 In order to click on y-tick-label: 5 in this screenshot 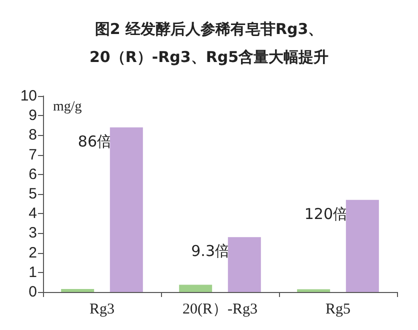, I will do `click(32, 194)`.